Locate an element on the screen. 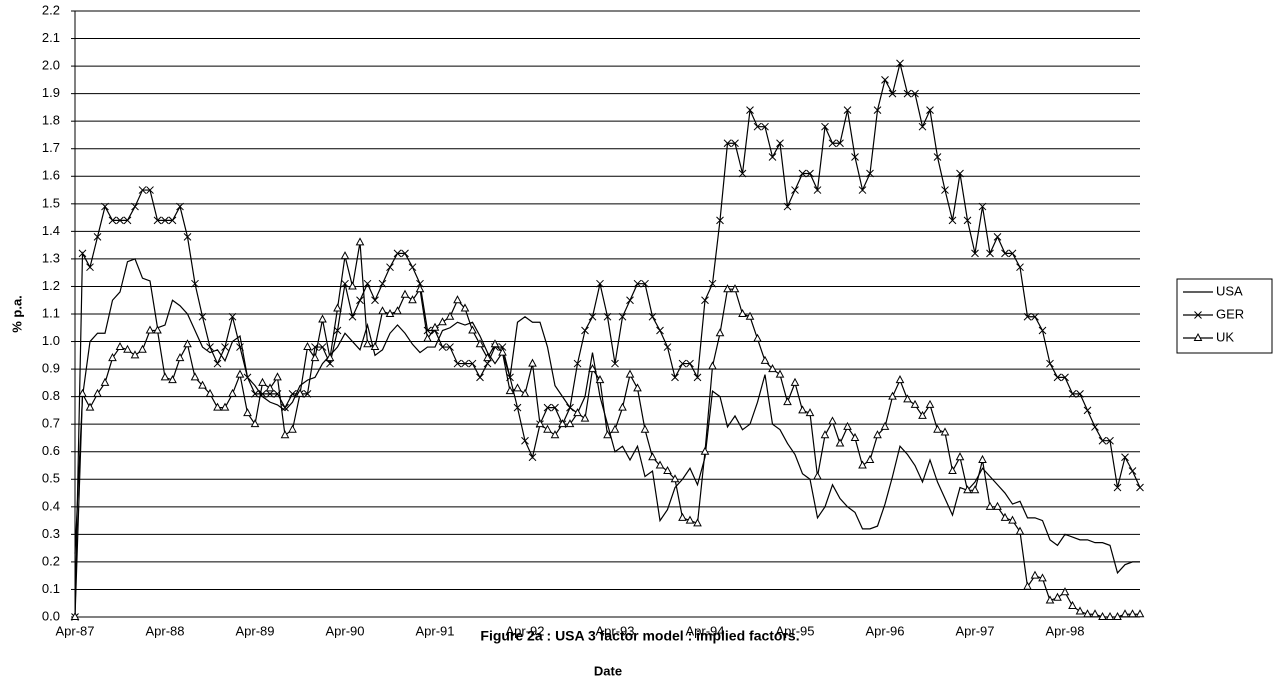 The image size is (1280, 684). legend-label: UK is located at coordinates (1225, 336).